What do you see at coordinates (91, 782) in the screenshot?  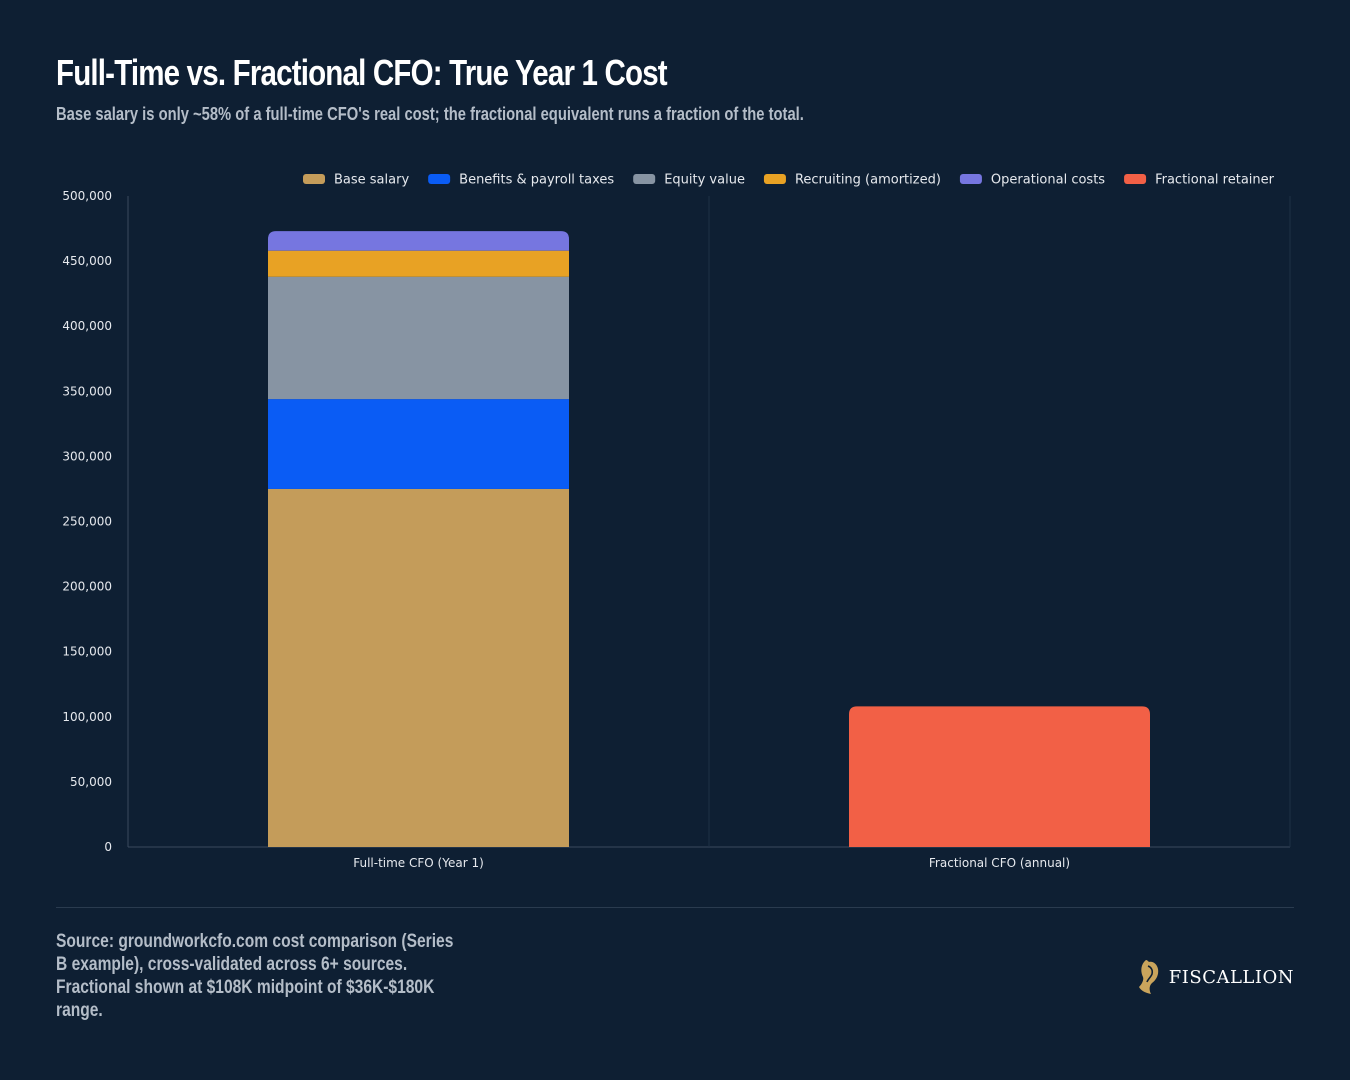 I see `y-tick-label: 50,000` at bounding box center [91, 782].